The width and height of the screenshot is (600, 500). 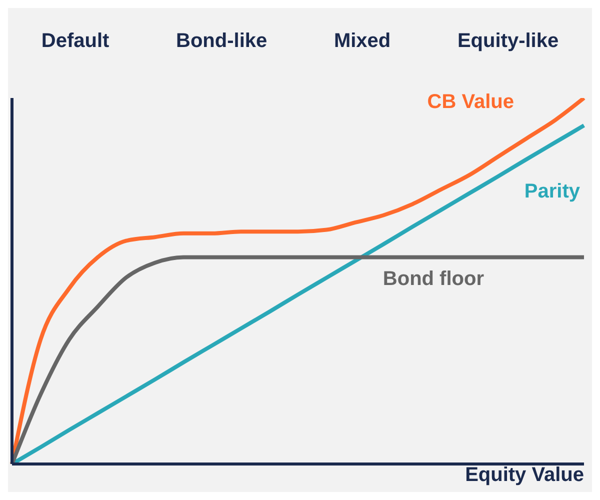 What do you see at coordinates (222, 41) in the screenshot?
I see `text: Bond-like` at bounding box center [222, 41].